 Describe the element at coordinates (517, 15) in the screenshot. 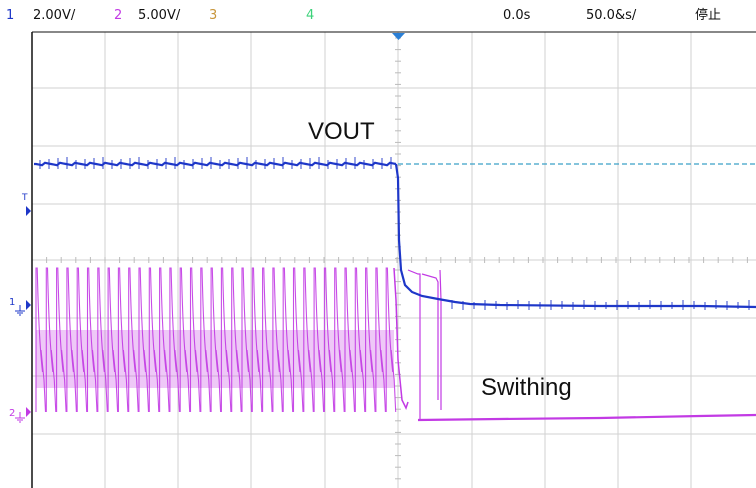

I see `time-offset: 0.0s` at that location.